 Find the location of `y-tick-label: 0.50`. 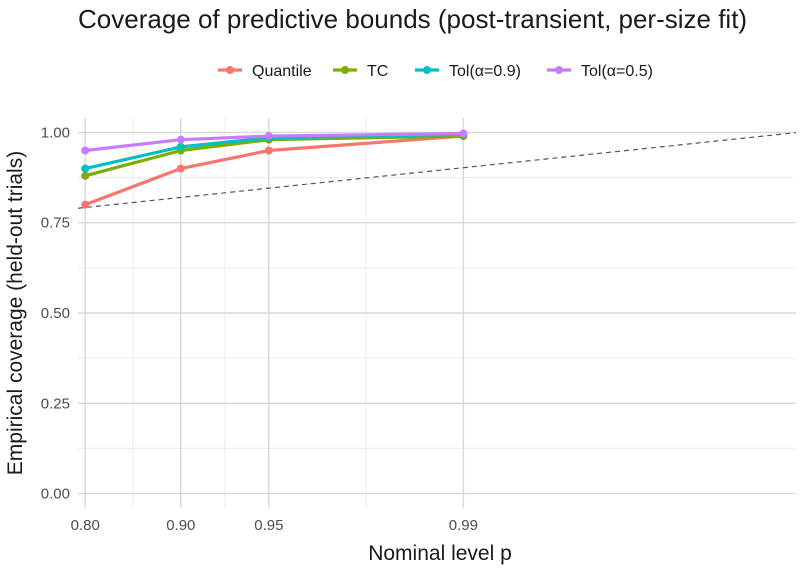

y-tick-label: 0.50 is located at coordinates (55, 313).